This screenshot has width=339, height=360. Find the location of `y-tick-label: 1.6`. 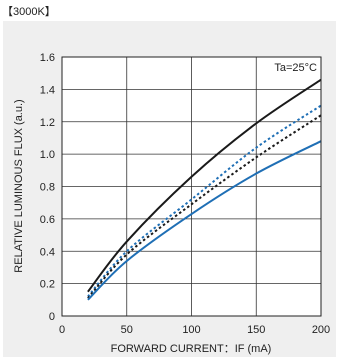

y-tick-label: 1.6 is located at coordinates (47, 58).